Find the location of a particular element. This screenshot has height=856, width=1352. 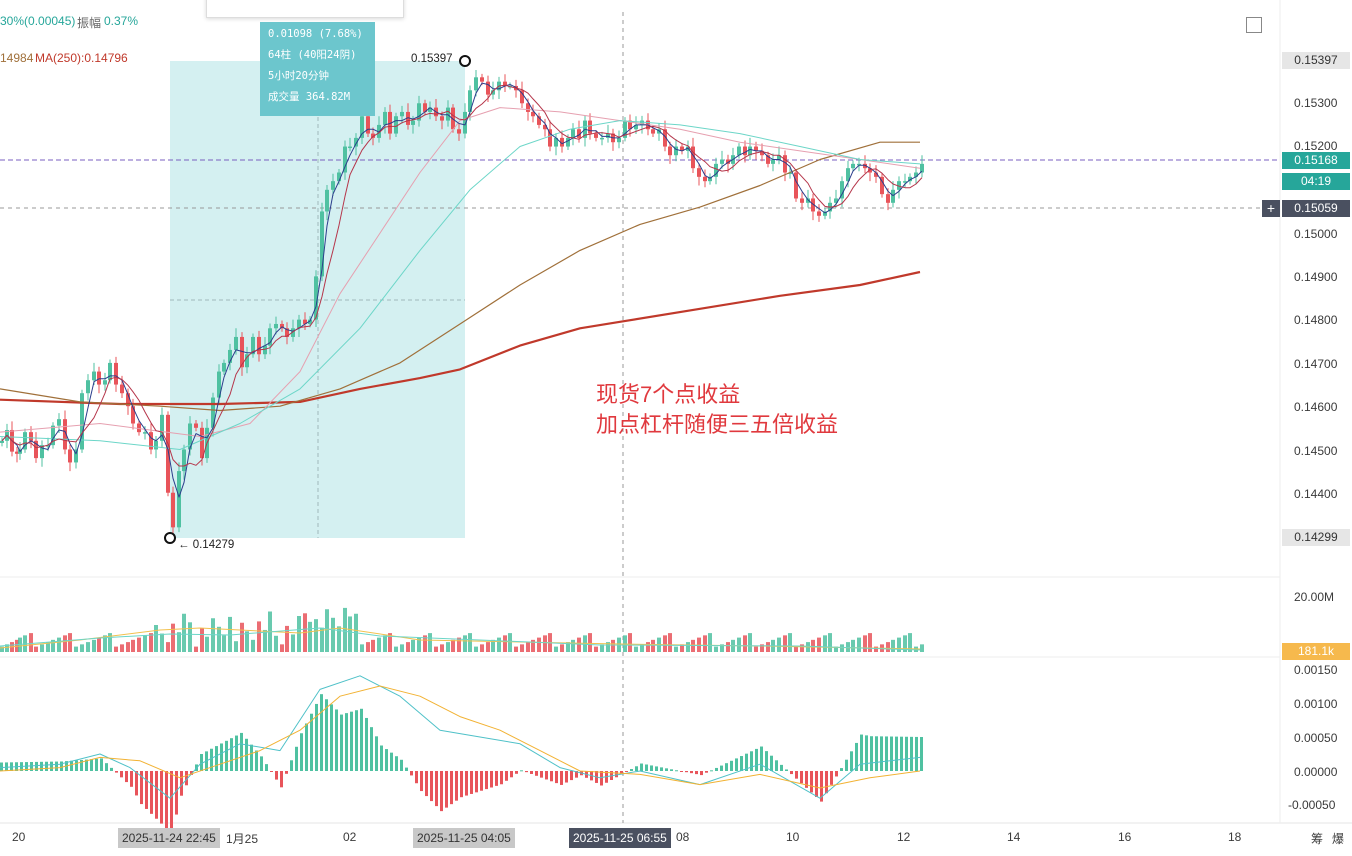

fullscreen-icon is located at coordinates (1254, 25).